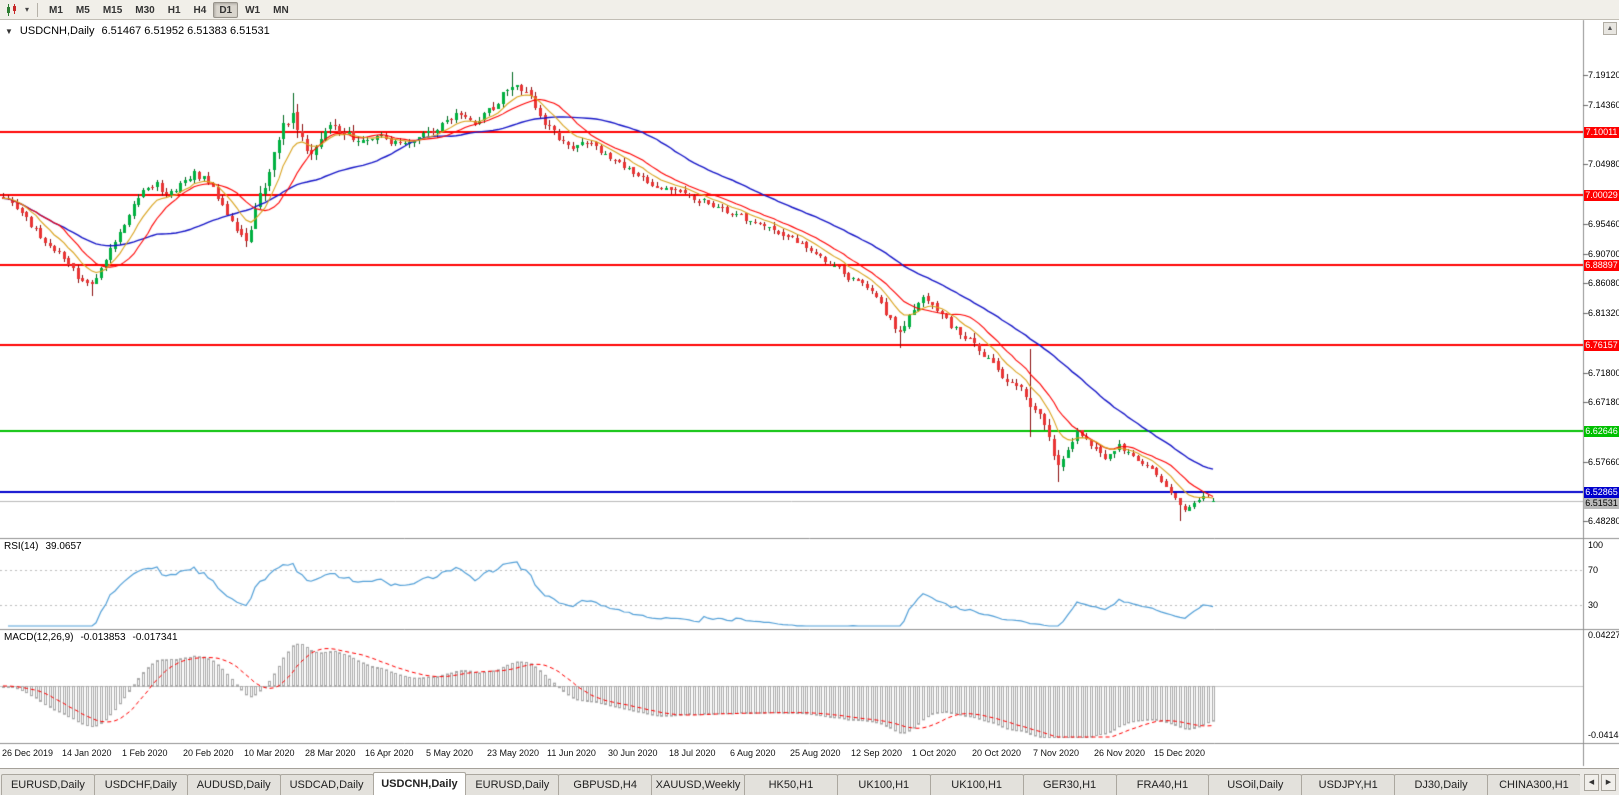 The image size is (1619, 795). Describe the element at coordinates (513, 753) in the screenshot. I see `date-axis-label: 23 May 2020` at that location.